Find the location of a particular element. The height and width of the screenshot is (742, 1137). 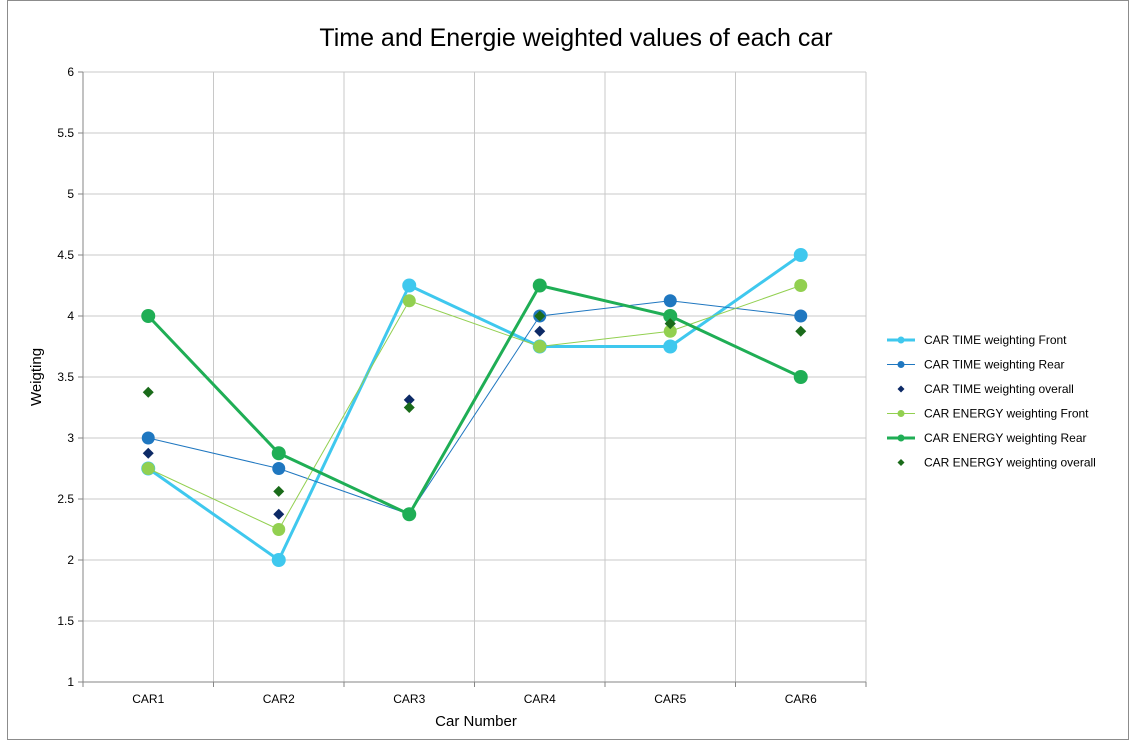

y-axis-title: Weigting is located at coordinates (36, 377).